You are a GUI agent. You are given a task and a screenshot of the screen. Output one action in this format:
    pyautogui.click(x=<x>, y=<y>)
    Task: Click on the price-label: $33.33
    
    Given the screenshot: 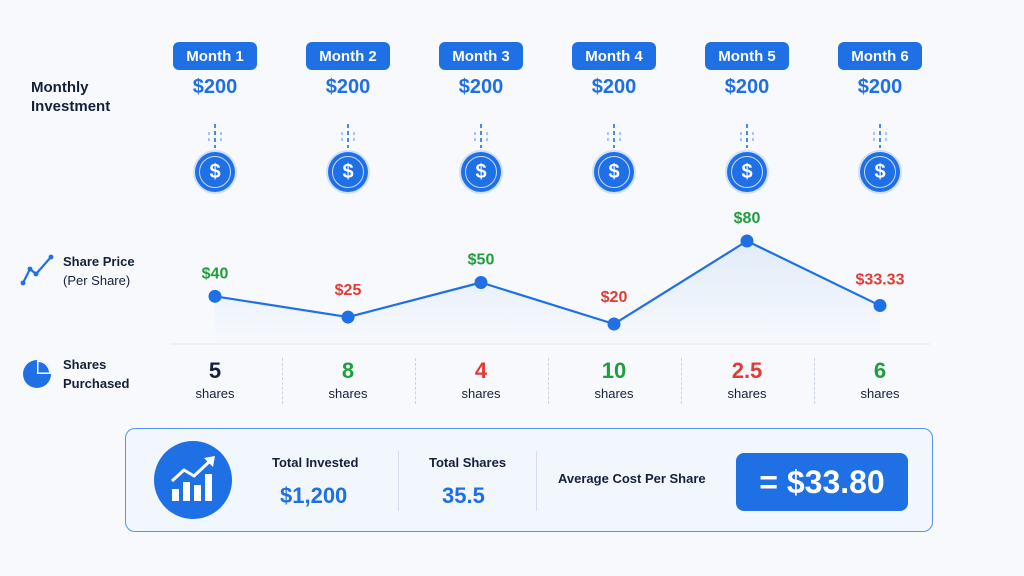 What is the action you would take?
    pyautogui.click(x=880, y=280)
    